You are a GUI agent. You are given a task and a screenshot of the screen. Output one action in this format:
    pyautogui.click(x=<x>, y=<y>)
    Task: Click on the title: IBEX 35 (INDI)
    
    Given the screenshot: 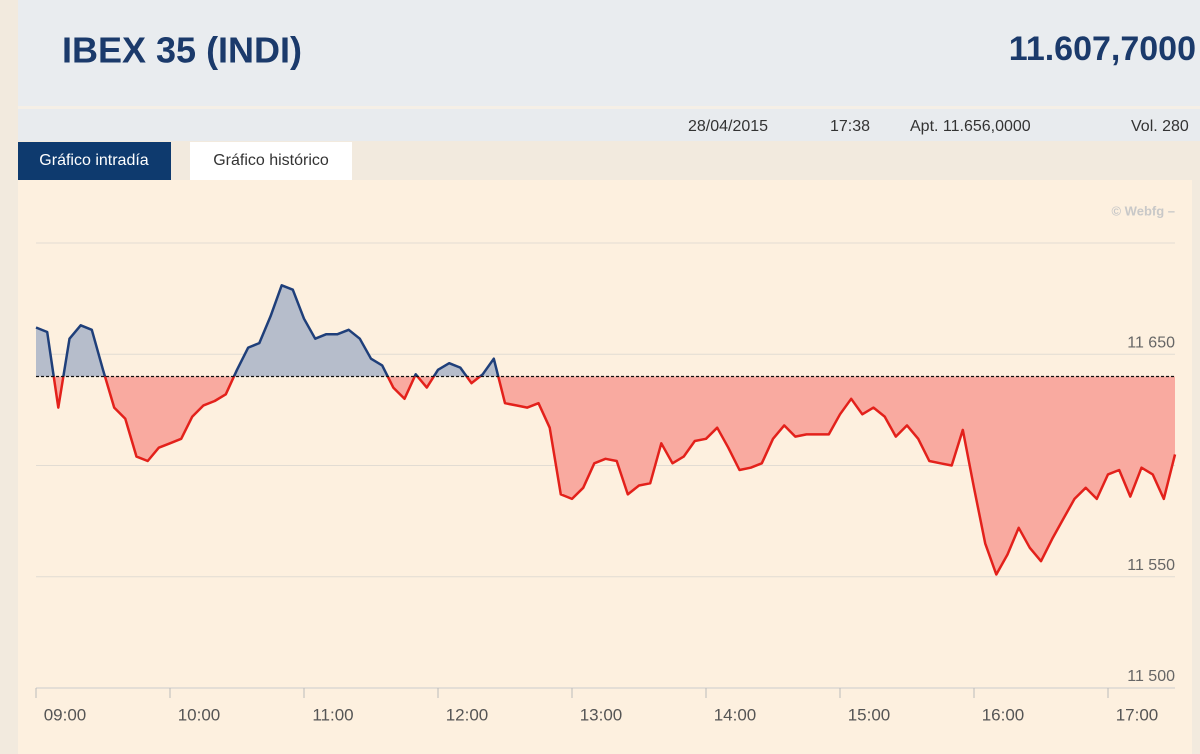 What is the action you would take?
    pyautogui.click(x=182, y=50)
    